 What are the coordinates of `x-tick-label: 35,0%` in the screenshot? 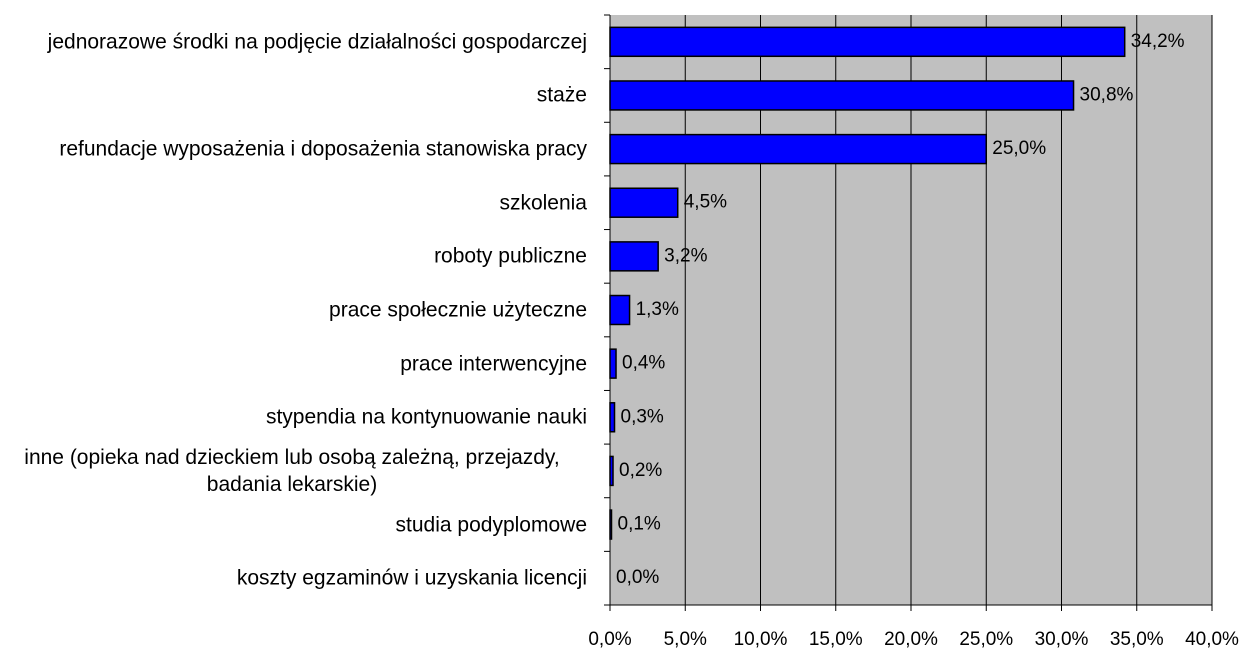 It's located at (1137, 639).